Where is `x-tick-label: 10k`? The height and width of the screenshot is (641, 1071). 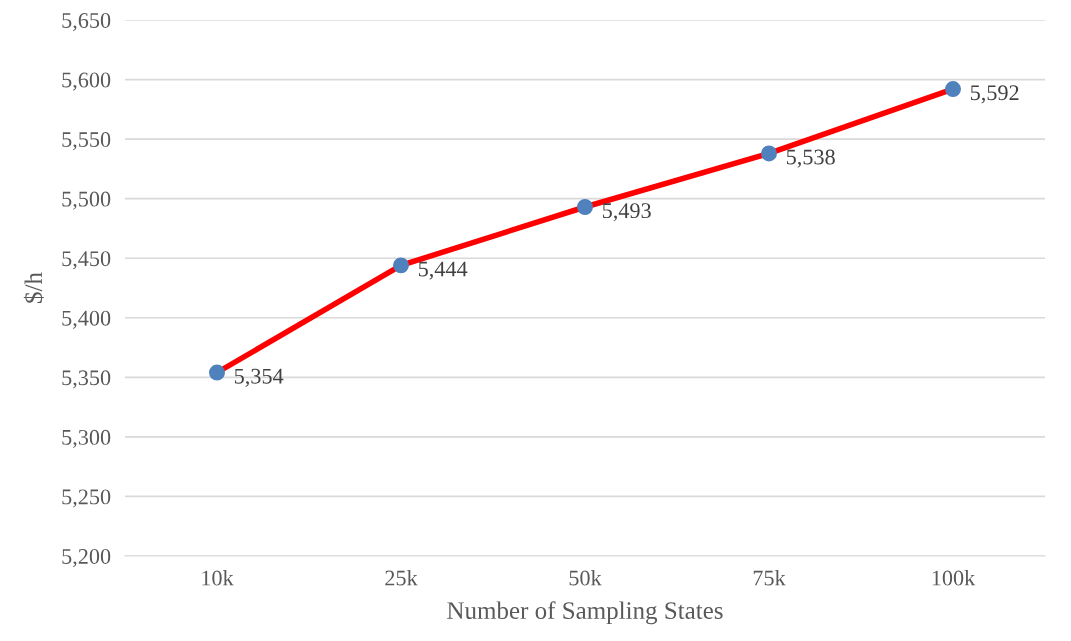 x-tick-label: 10k is located at coordinates (218, 577).